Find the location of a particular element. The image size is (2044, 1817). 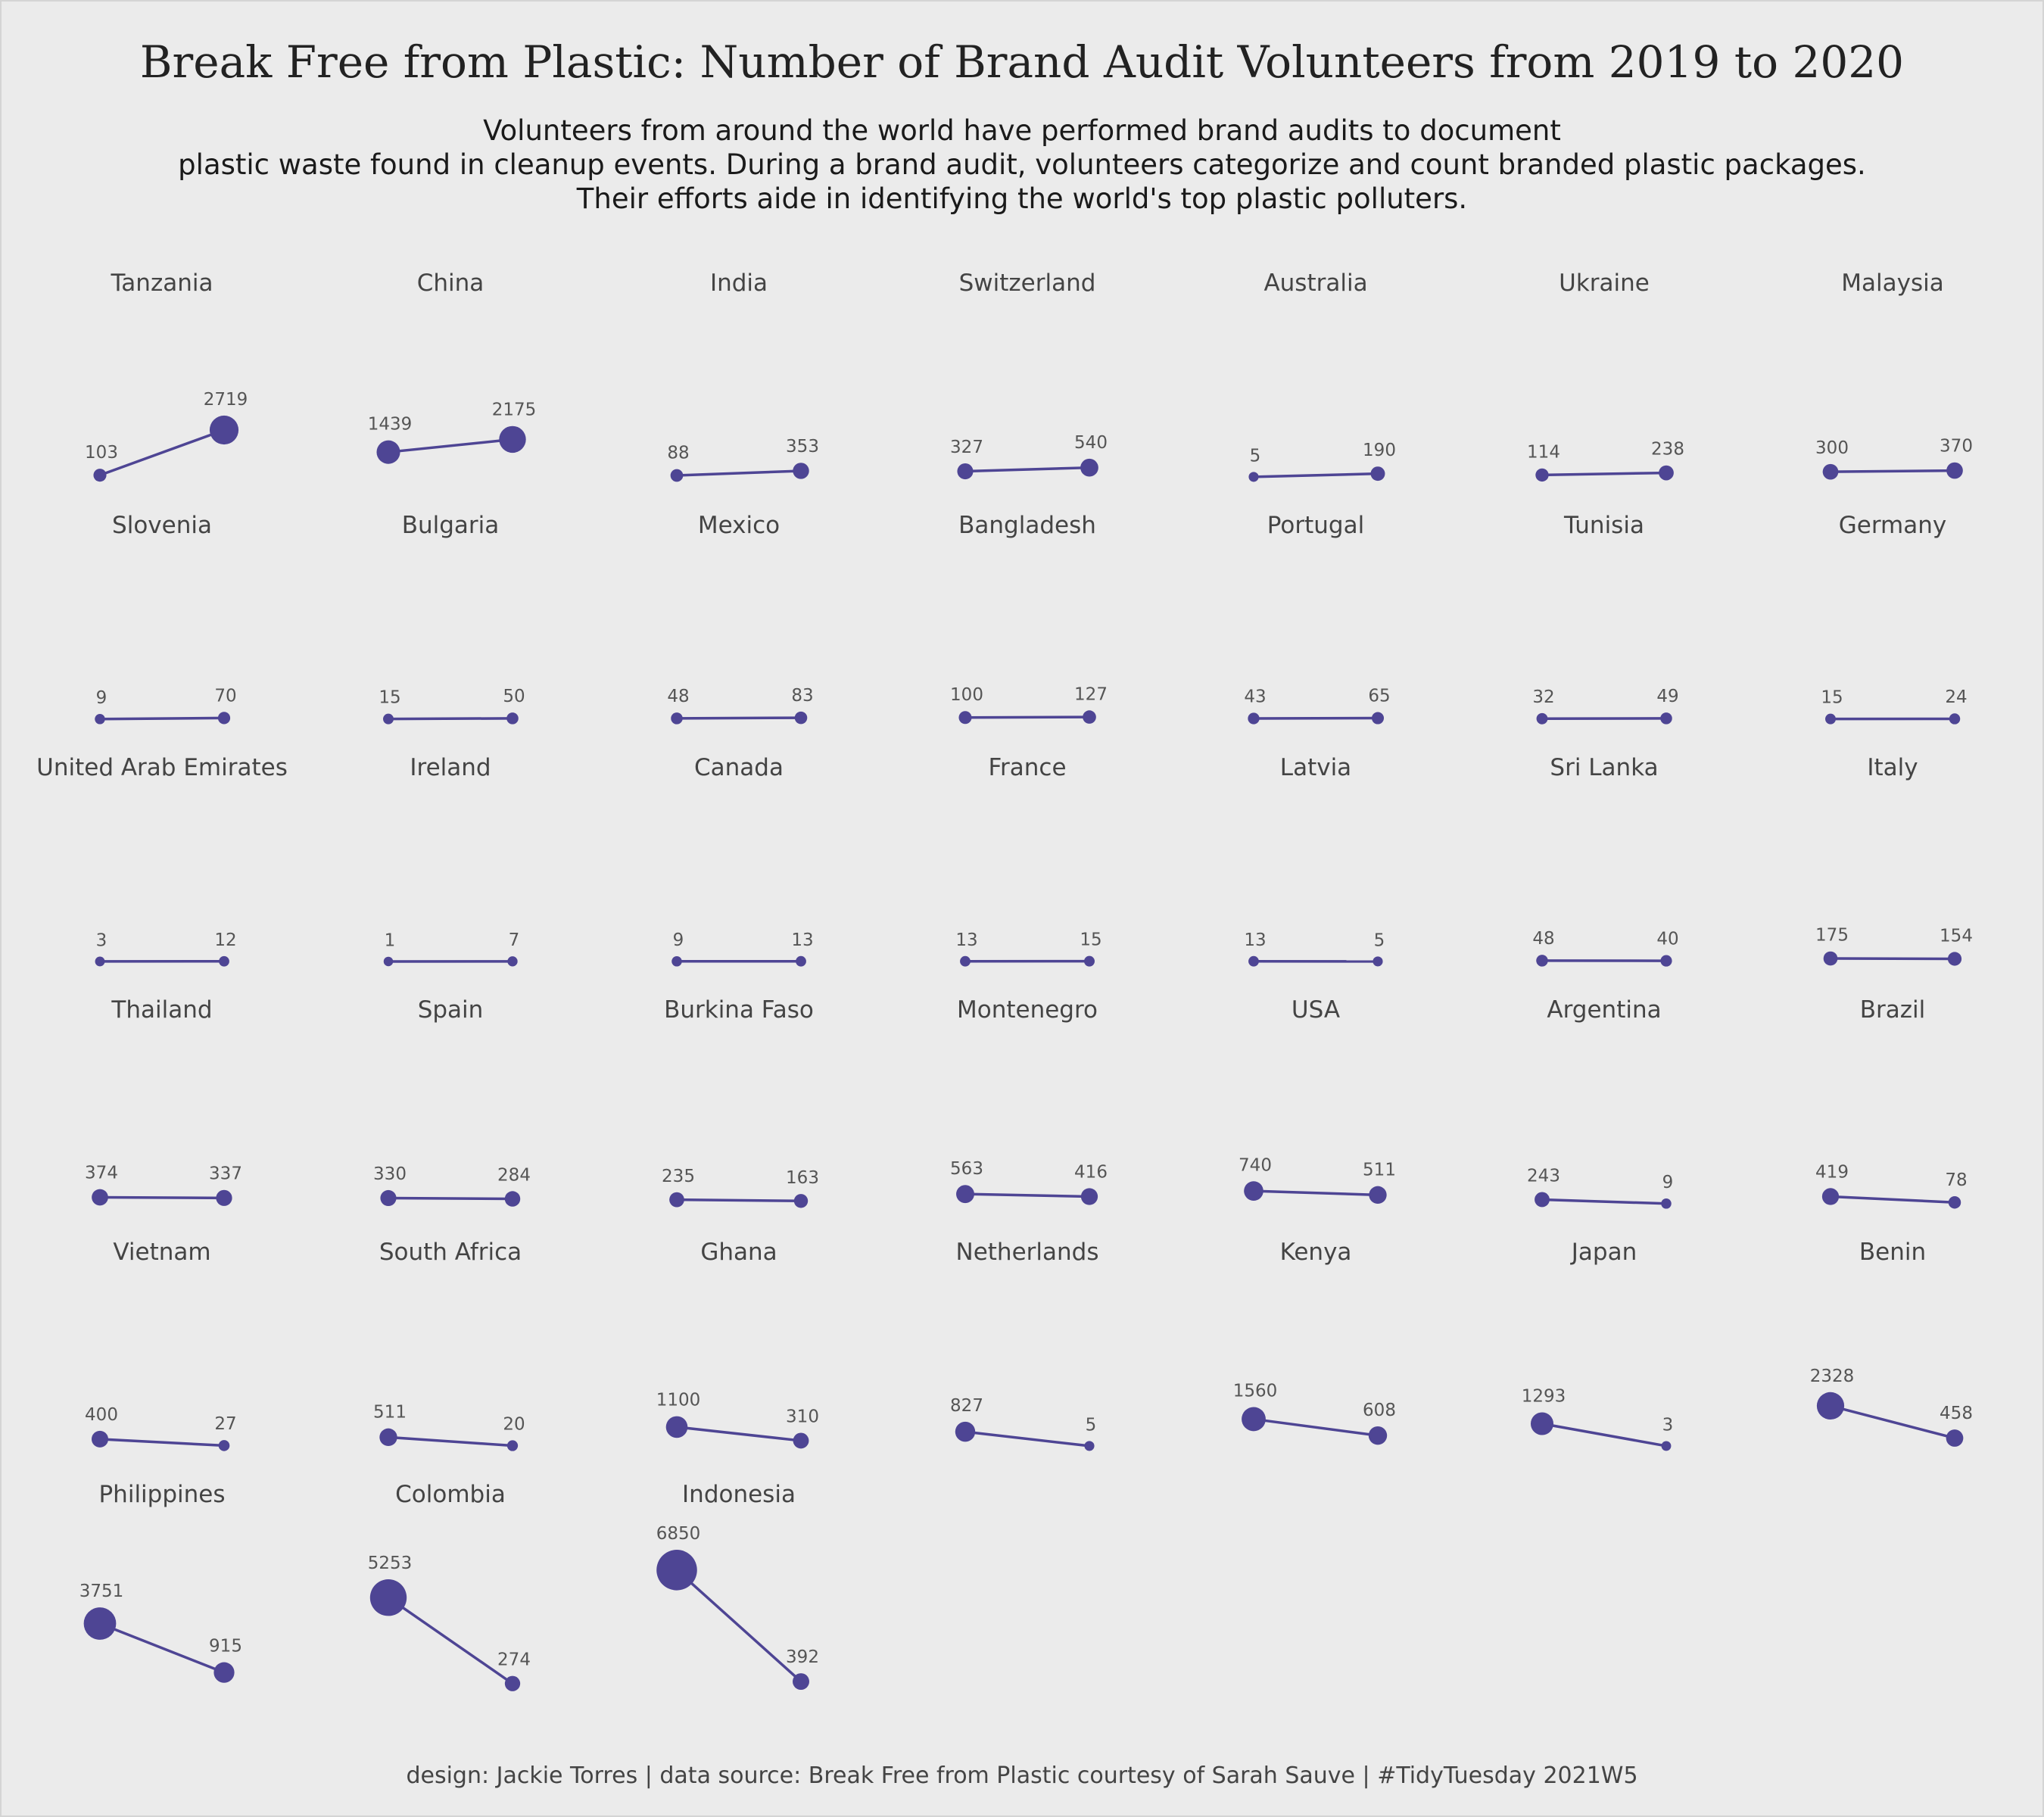

facet-title: Argentina is located at coordinates (1604, 1010).